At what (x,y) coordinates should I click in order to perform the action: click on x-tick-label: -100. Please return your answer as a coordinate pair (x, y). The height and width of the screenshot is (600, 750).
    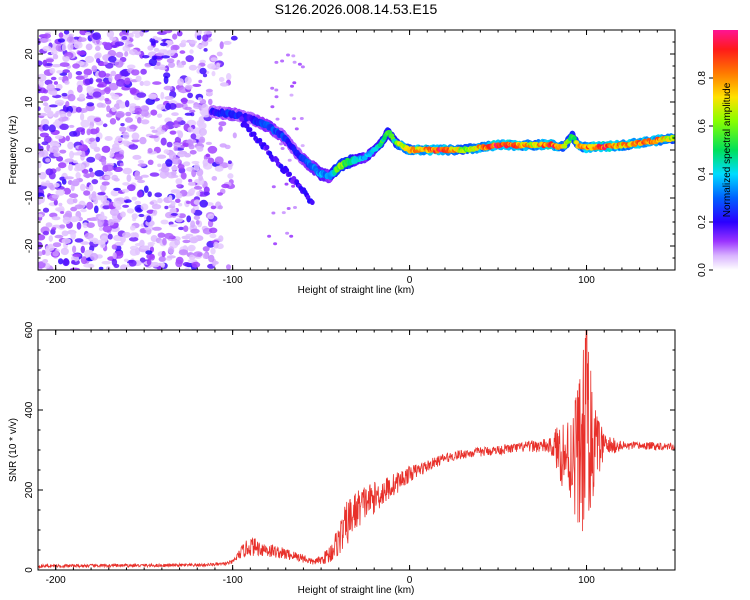
    Looking at the image, I should click on (233, 280).